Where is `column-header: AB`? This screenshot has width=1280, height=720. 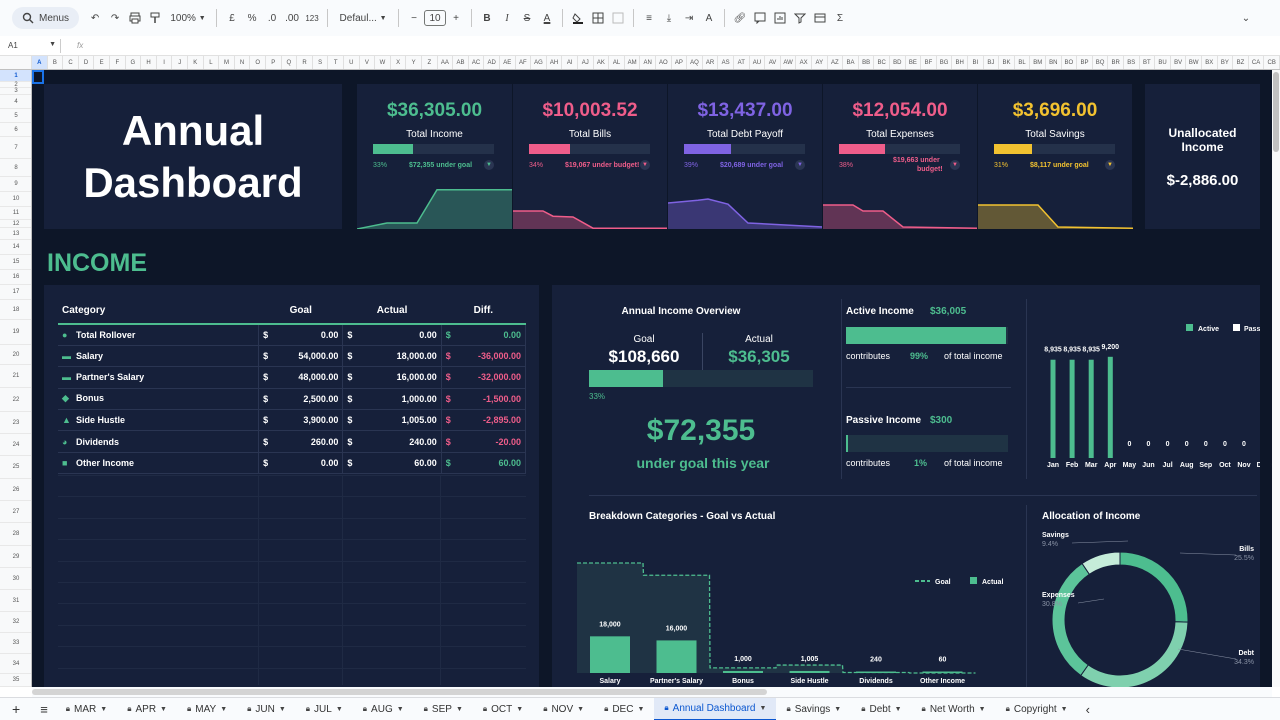
column-header: AB is located at coordinates (461, 62).